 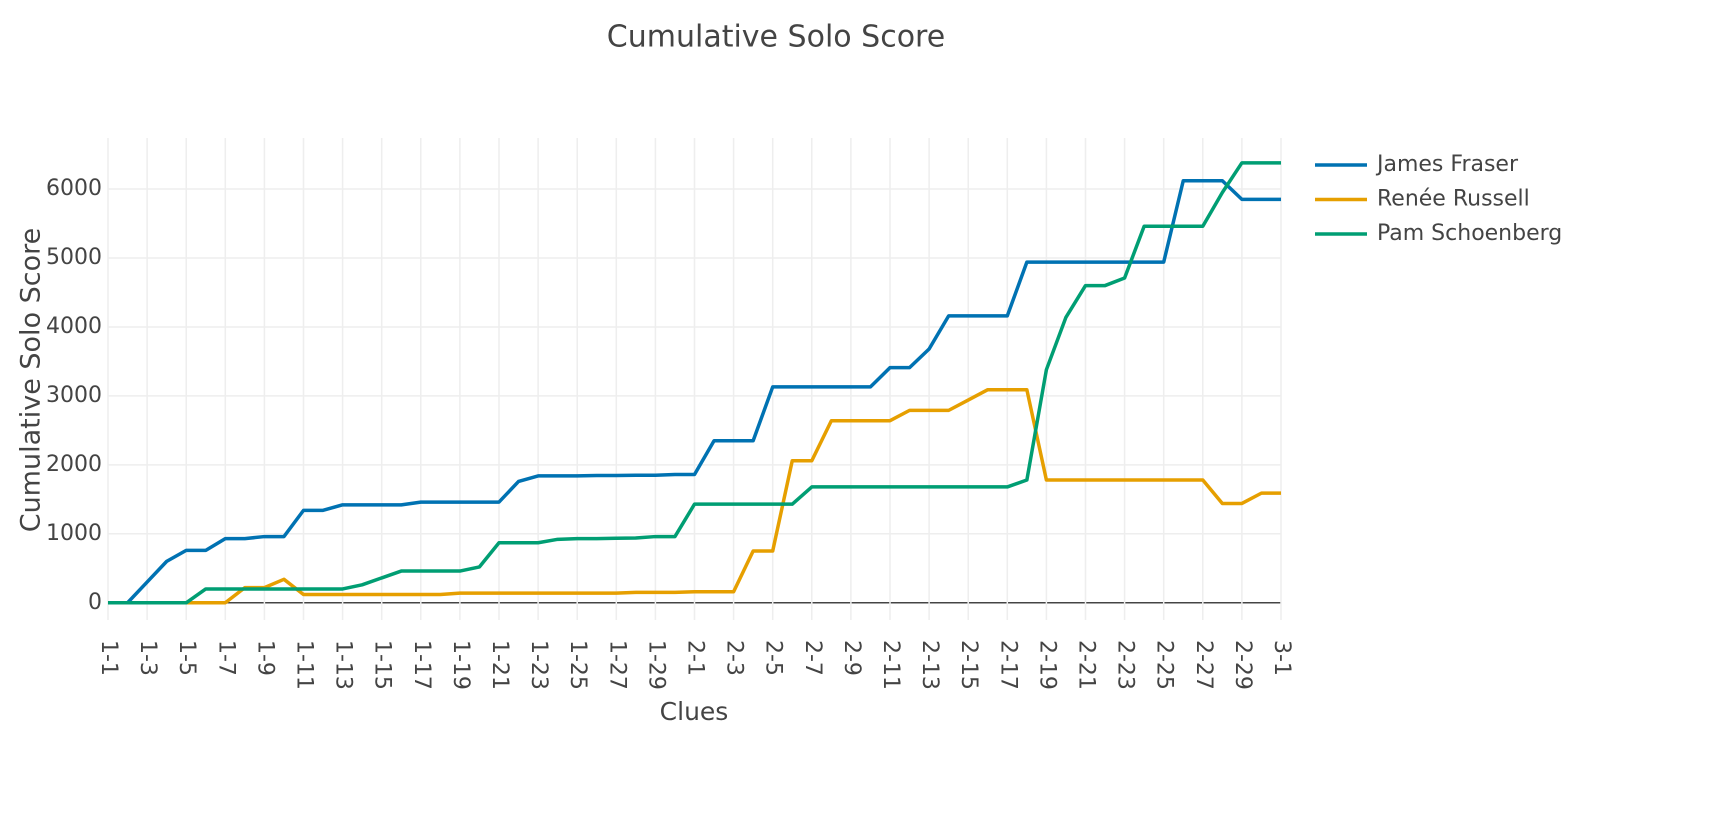 What do you see at coordinates (74, 326) in the screenshot?
I see `y-tick-label: 4000` at bounding box center [74, 326].